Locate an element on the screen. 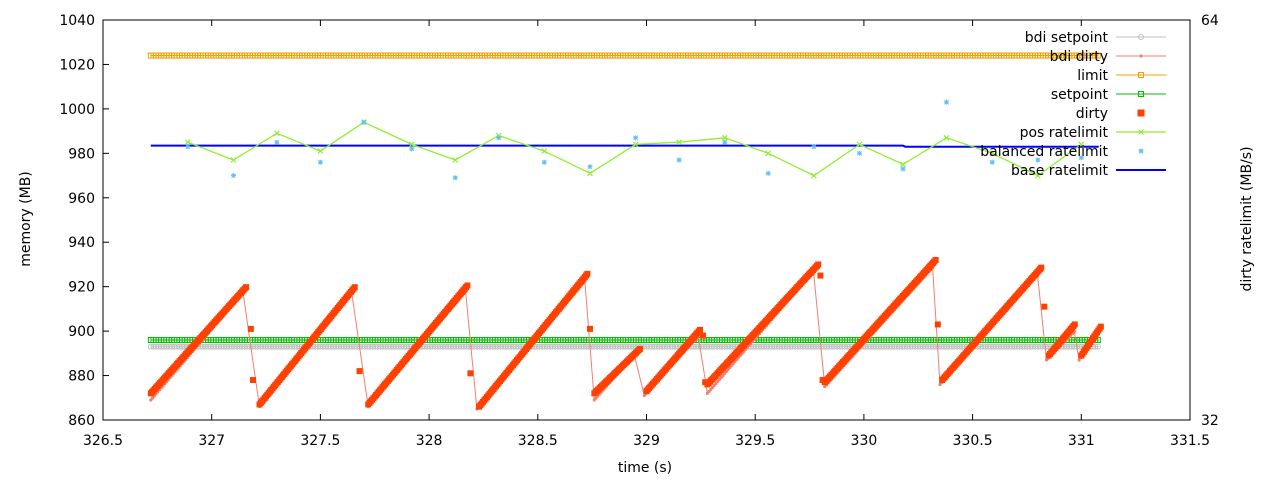 This screenshot has width=1280, height=480. legend-label: bdi setpoint is located at coordinates (1067, 38).